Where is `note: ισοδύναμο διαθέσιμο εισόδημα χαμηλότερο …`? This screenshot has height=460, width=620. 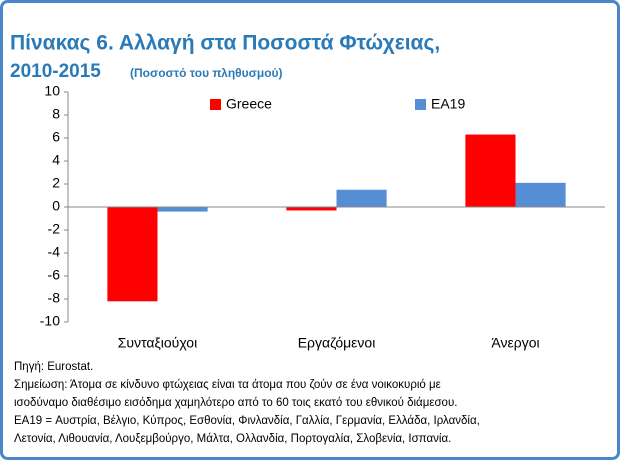 note: ισοδύναμο διαθέσιμο εισόδημα χαμηλότερο … is located at coordinates (235, 403).